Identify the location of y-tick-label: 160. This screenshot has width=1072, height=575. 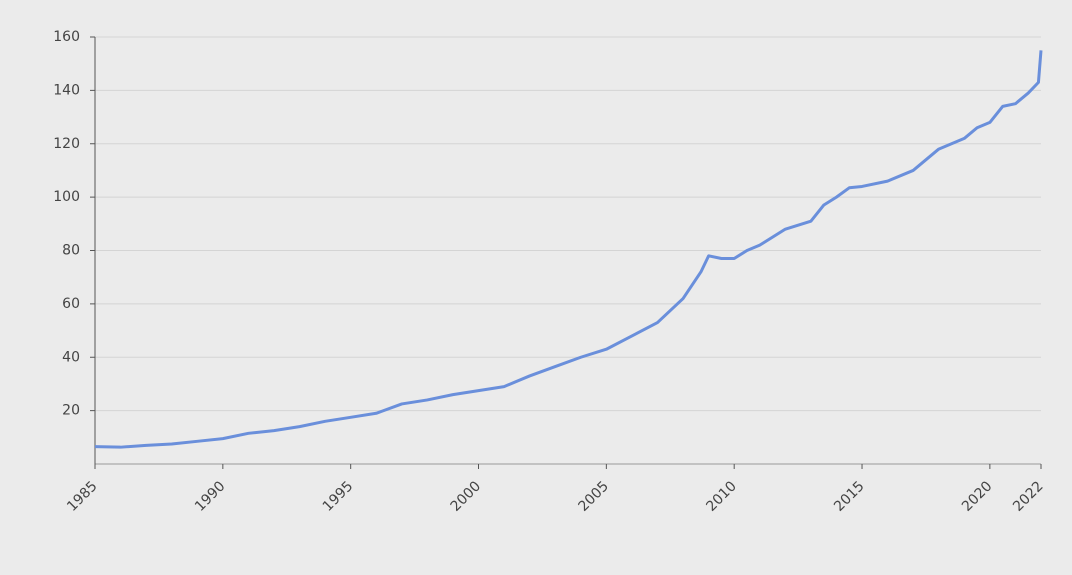
(66, 37).